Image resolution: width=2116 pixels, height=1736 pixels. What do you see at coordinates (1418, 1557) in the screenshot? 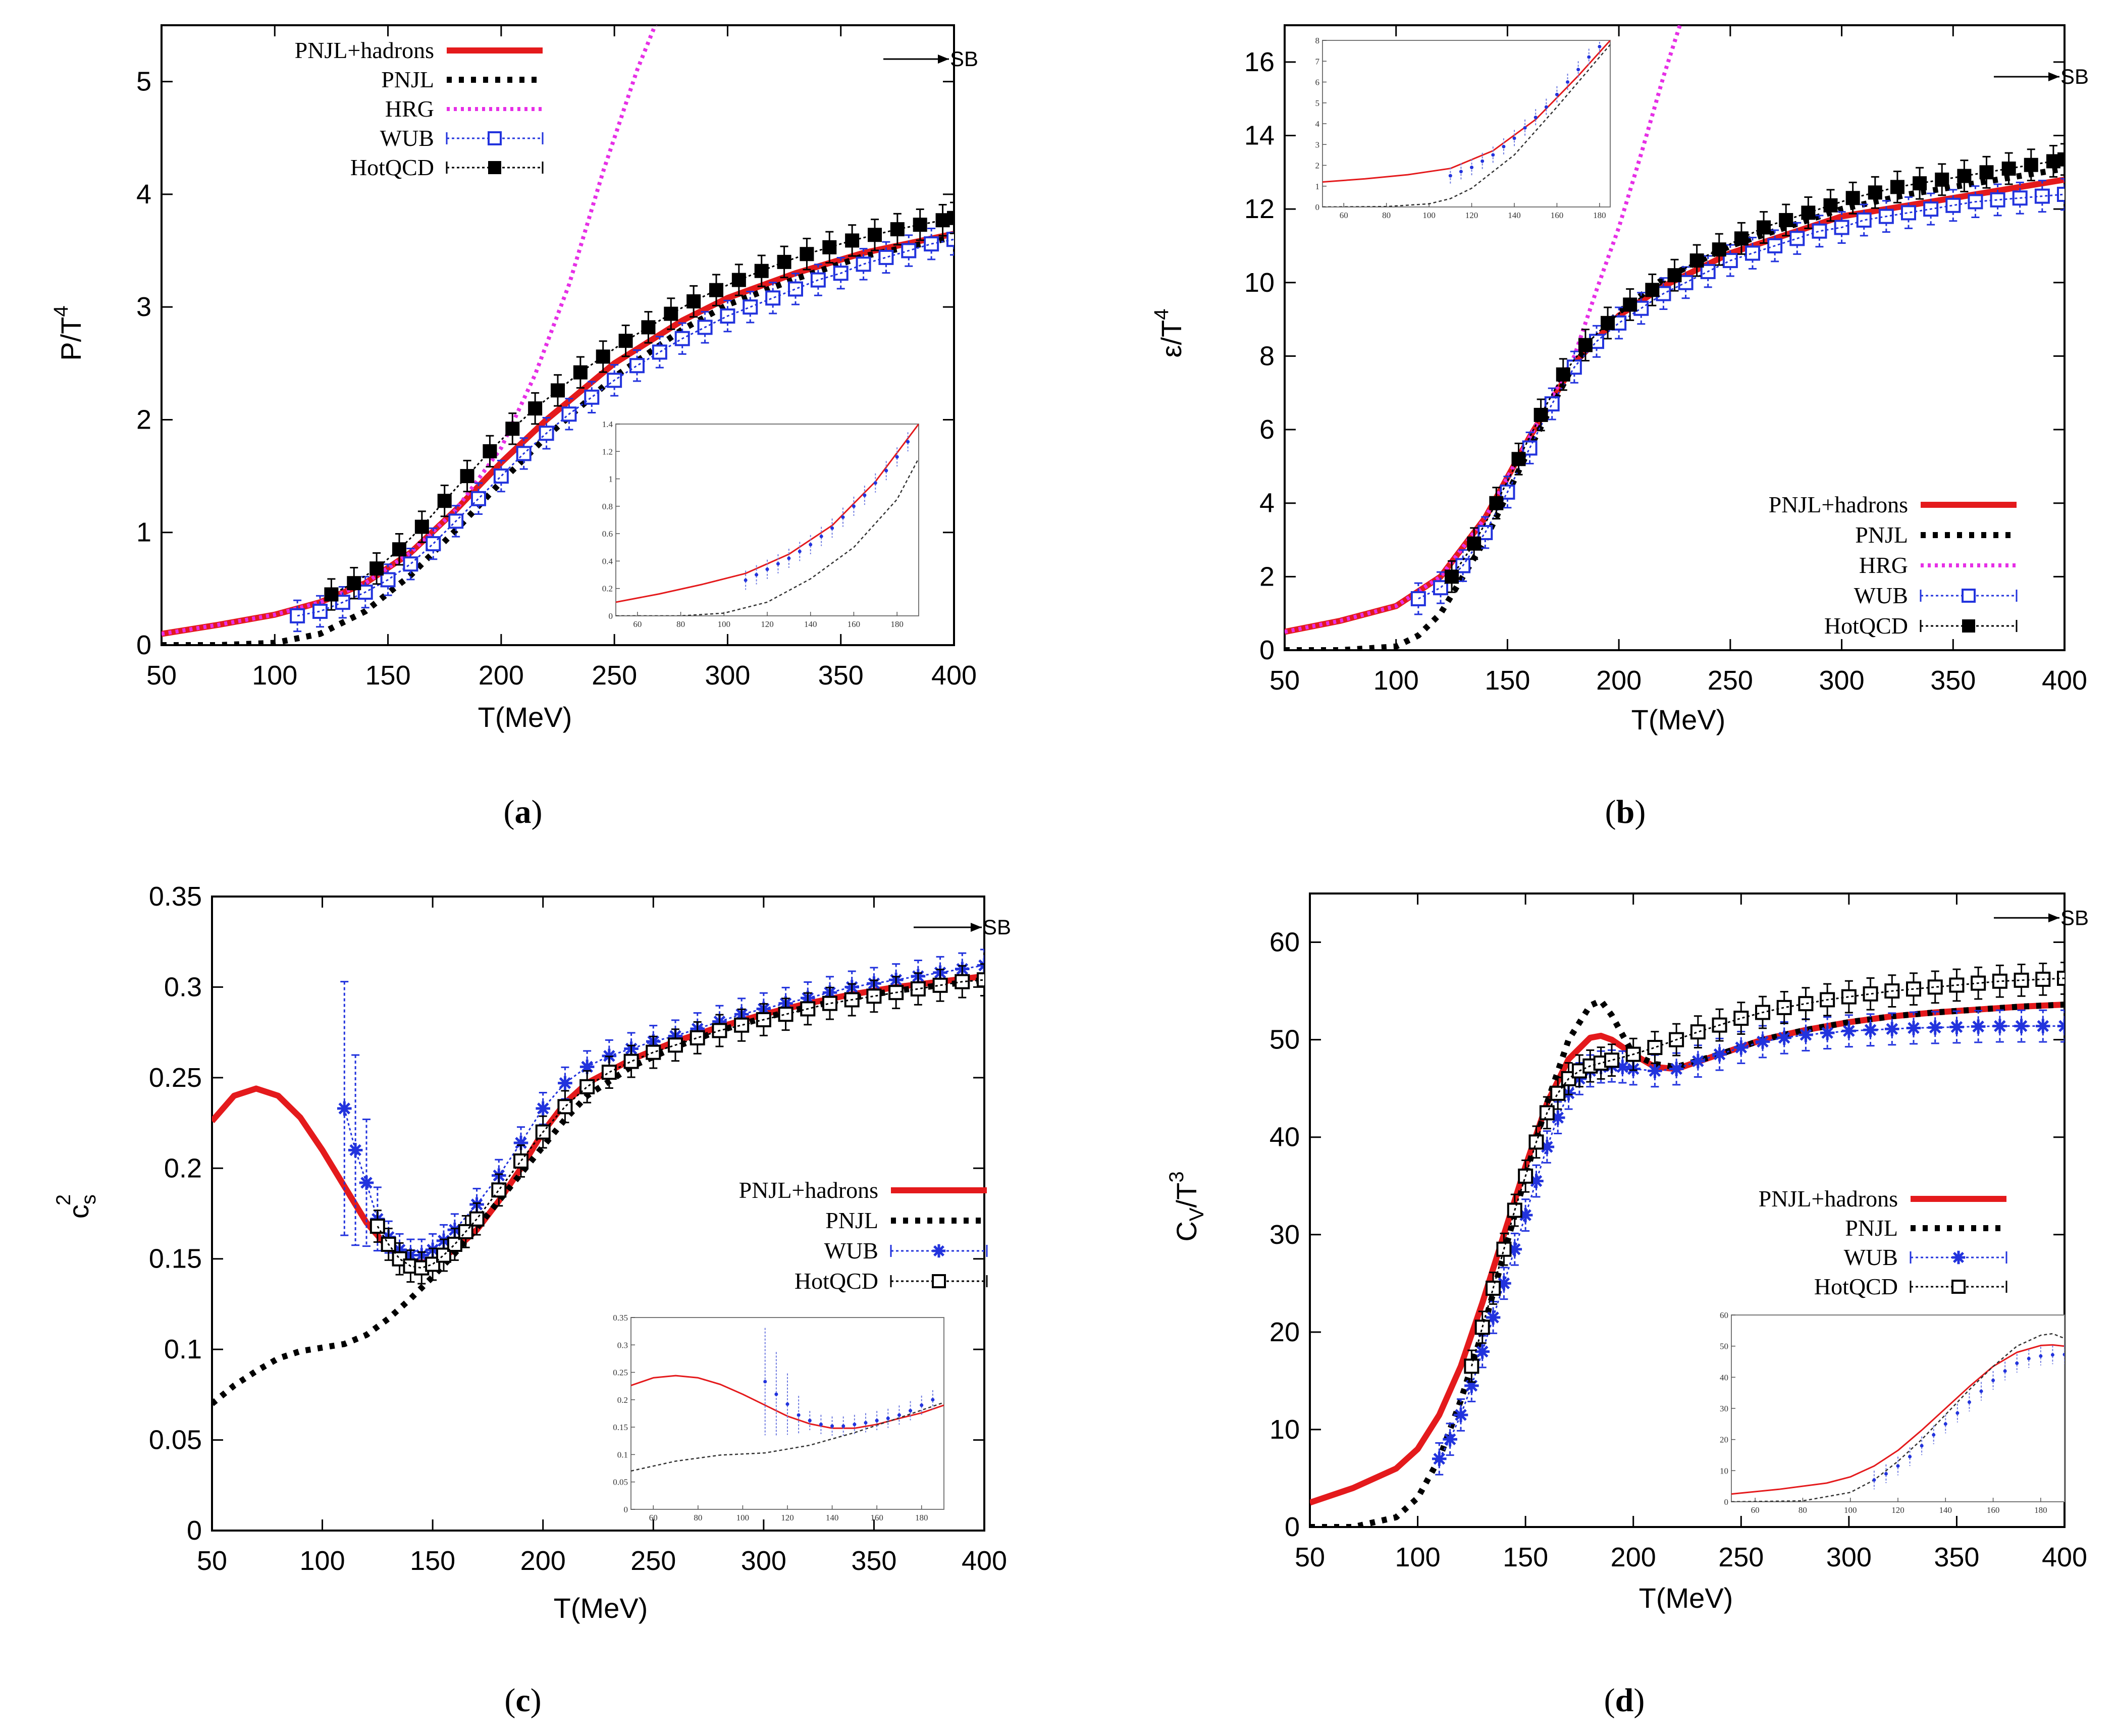
I see `x-tick-label: 100` at bounding box center [1418, 1557].